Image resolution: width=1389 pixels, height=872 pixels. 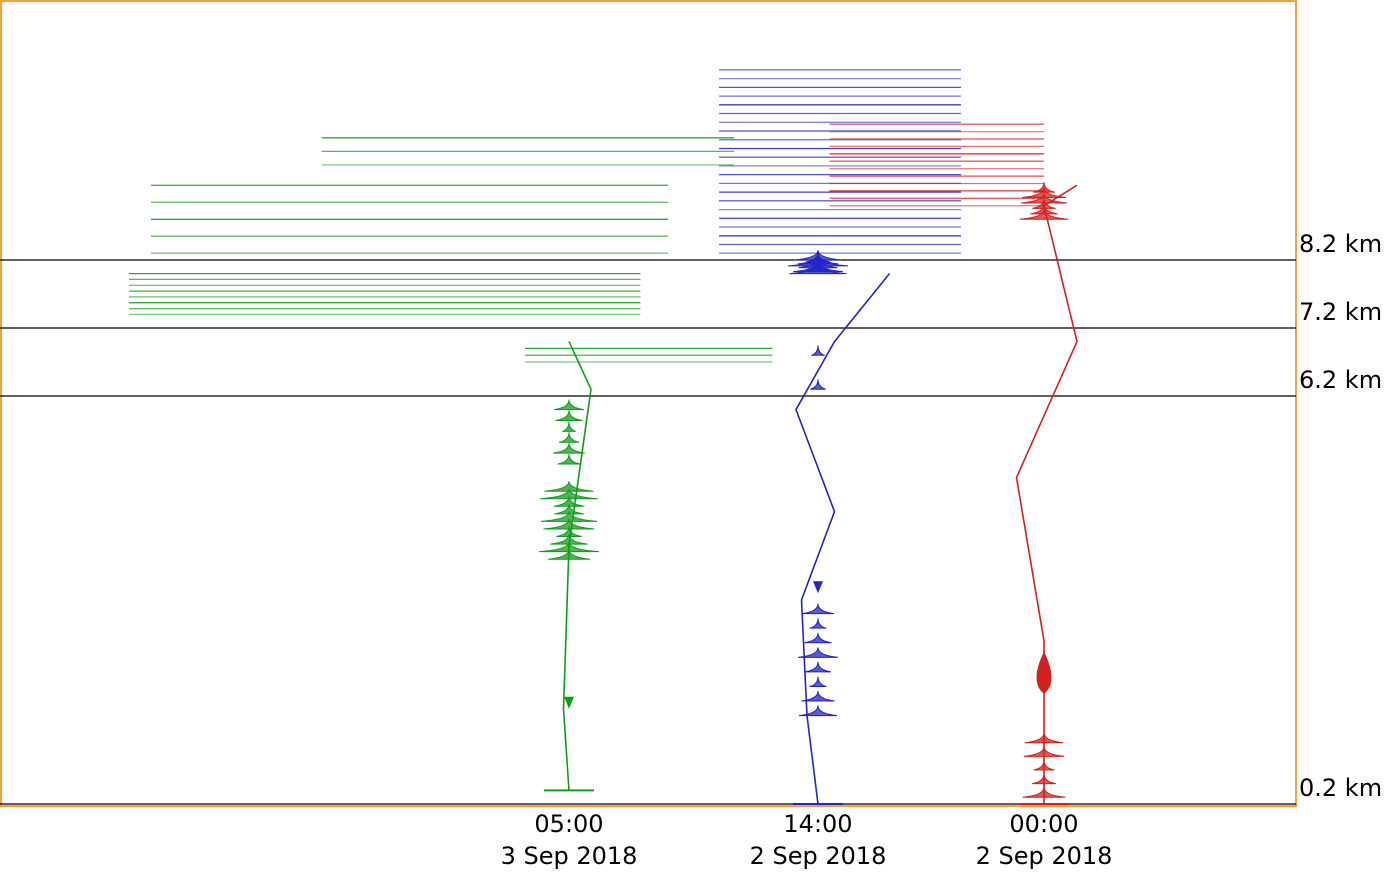 I want to click on series-1-trajectory, so click(x=843, y=539).